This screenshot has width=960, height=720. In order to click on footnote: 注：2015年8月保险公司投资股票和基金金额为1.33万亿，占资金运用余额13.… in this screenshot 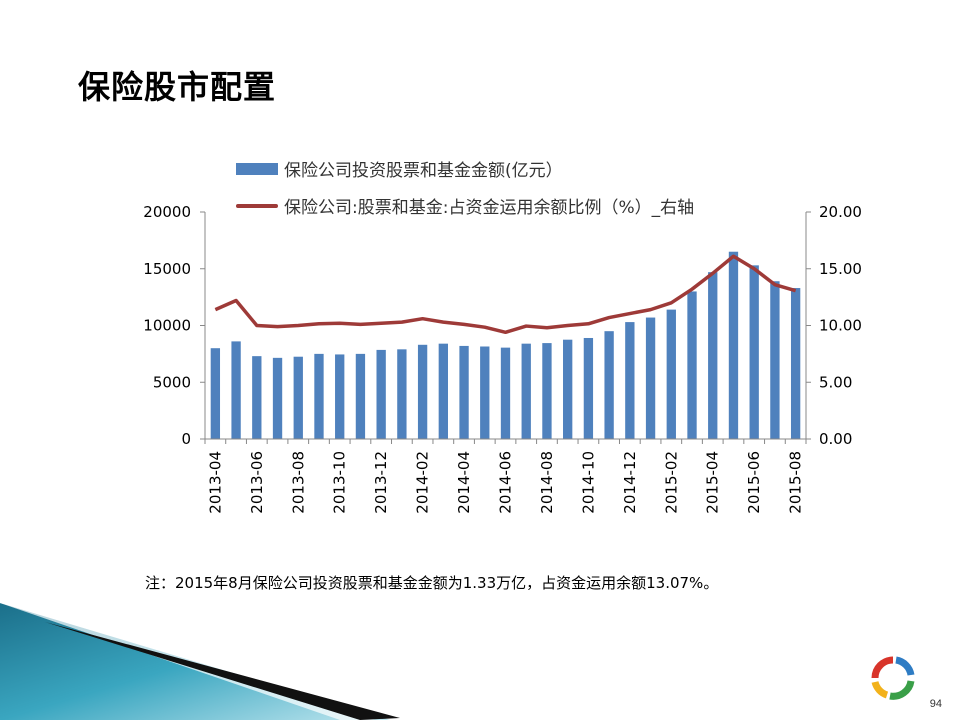, I will do `click(432, 583)`.